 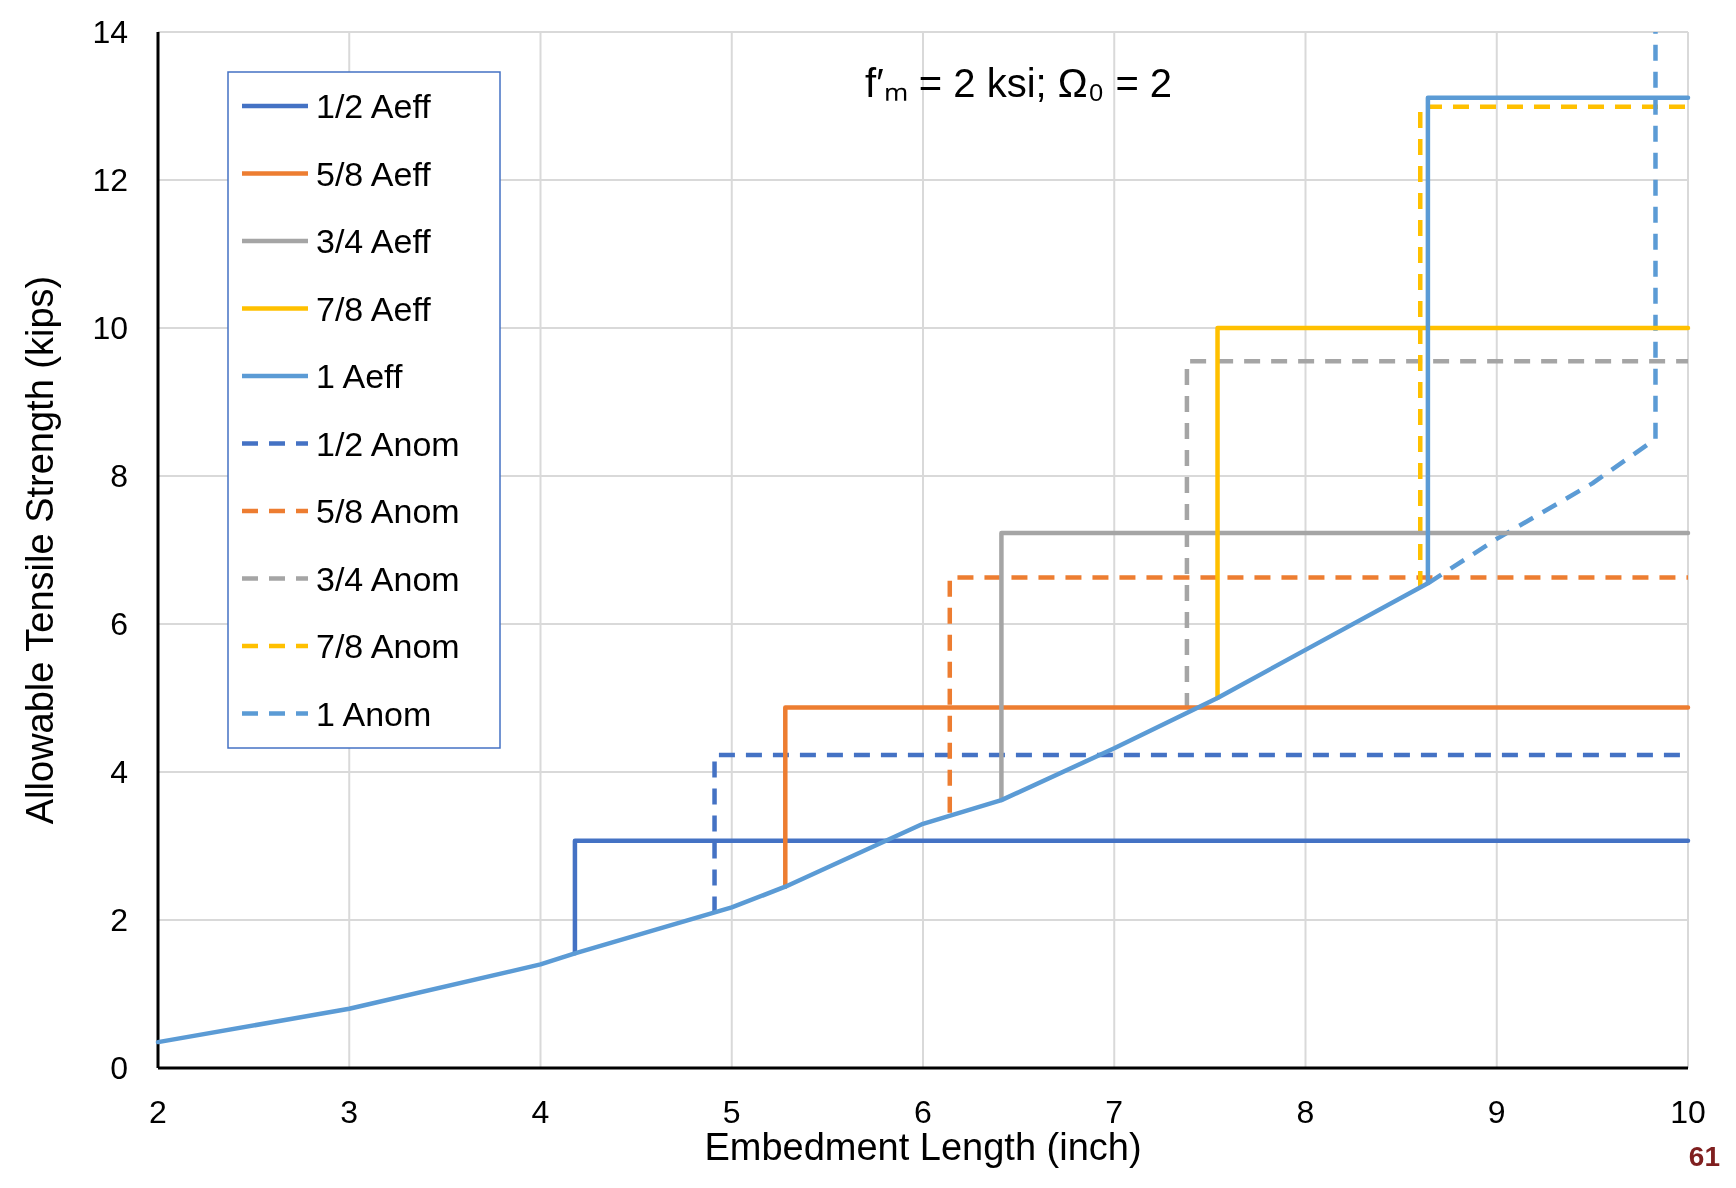 I want to click on y-tick-label: 0, so click(x=119, y=1068).